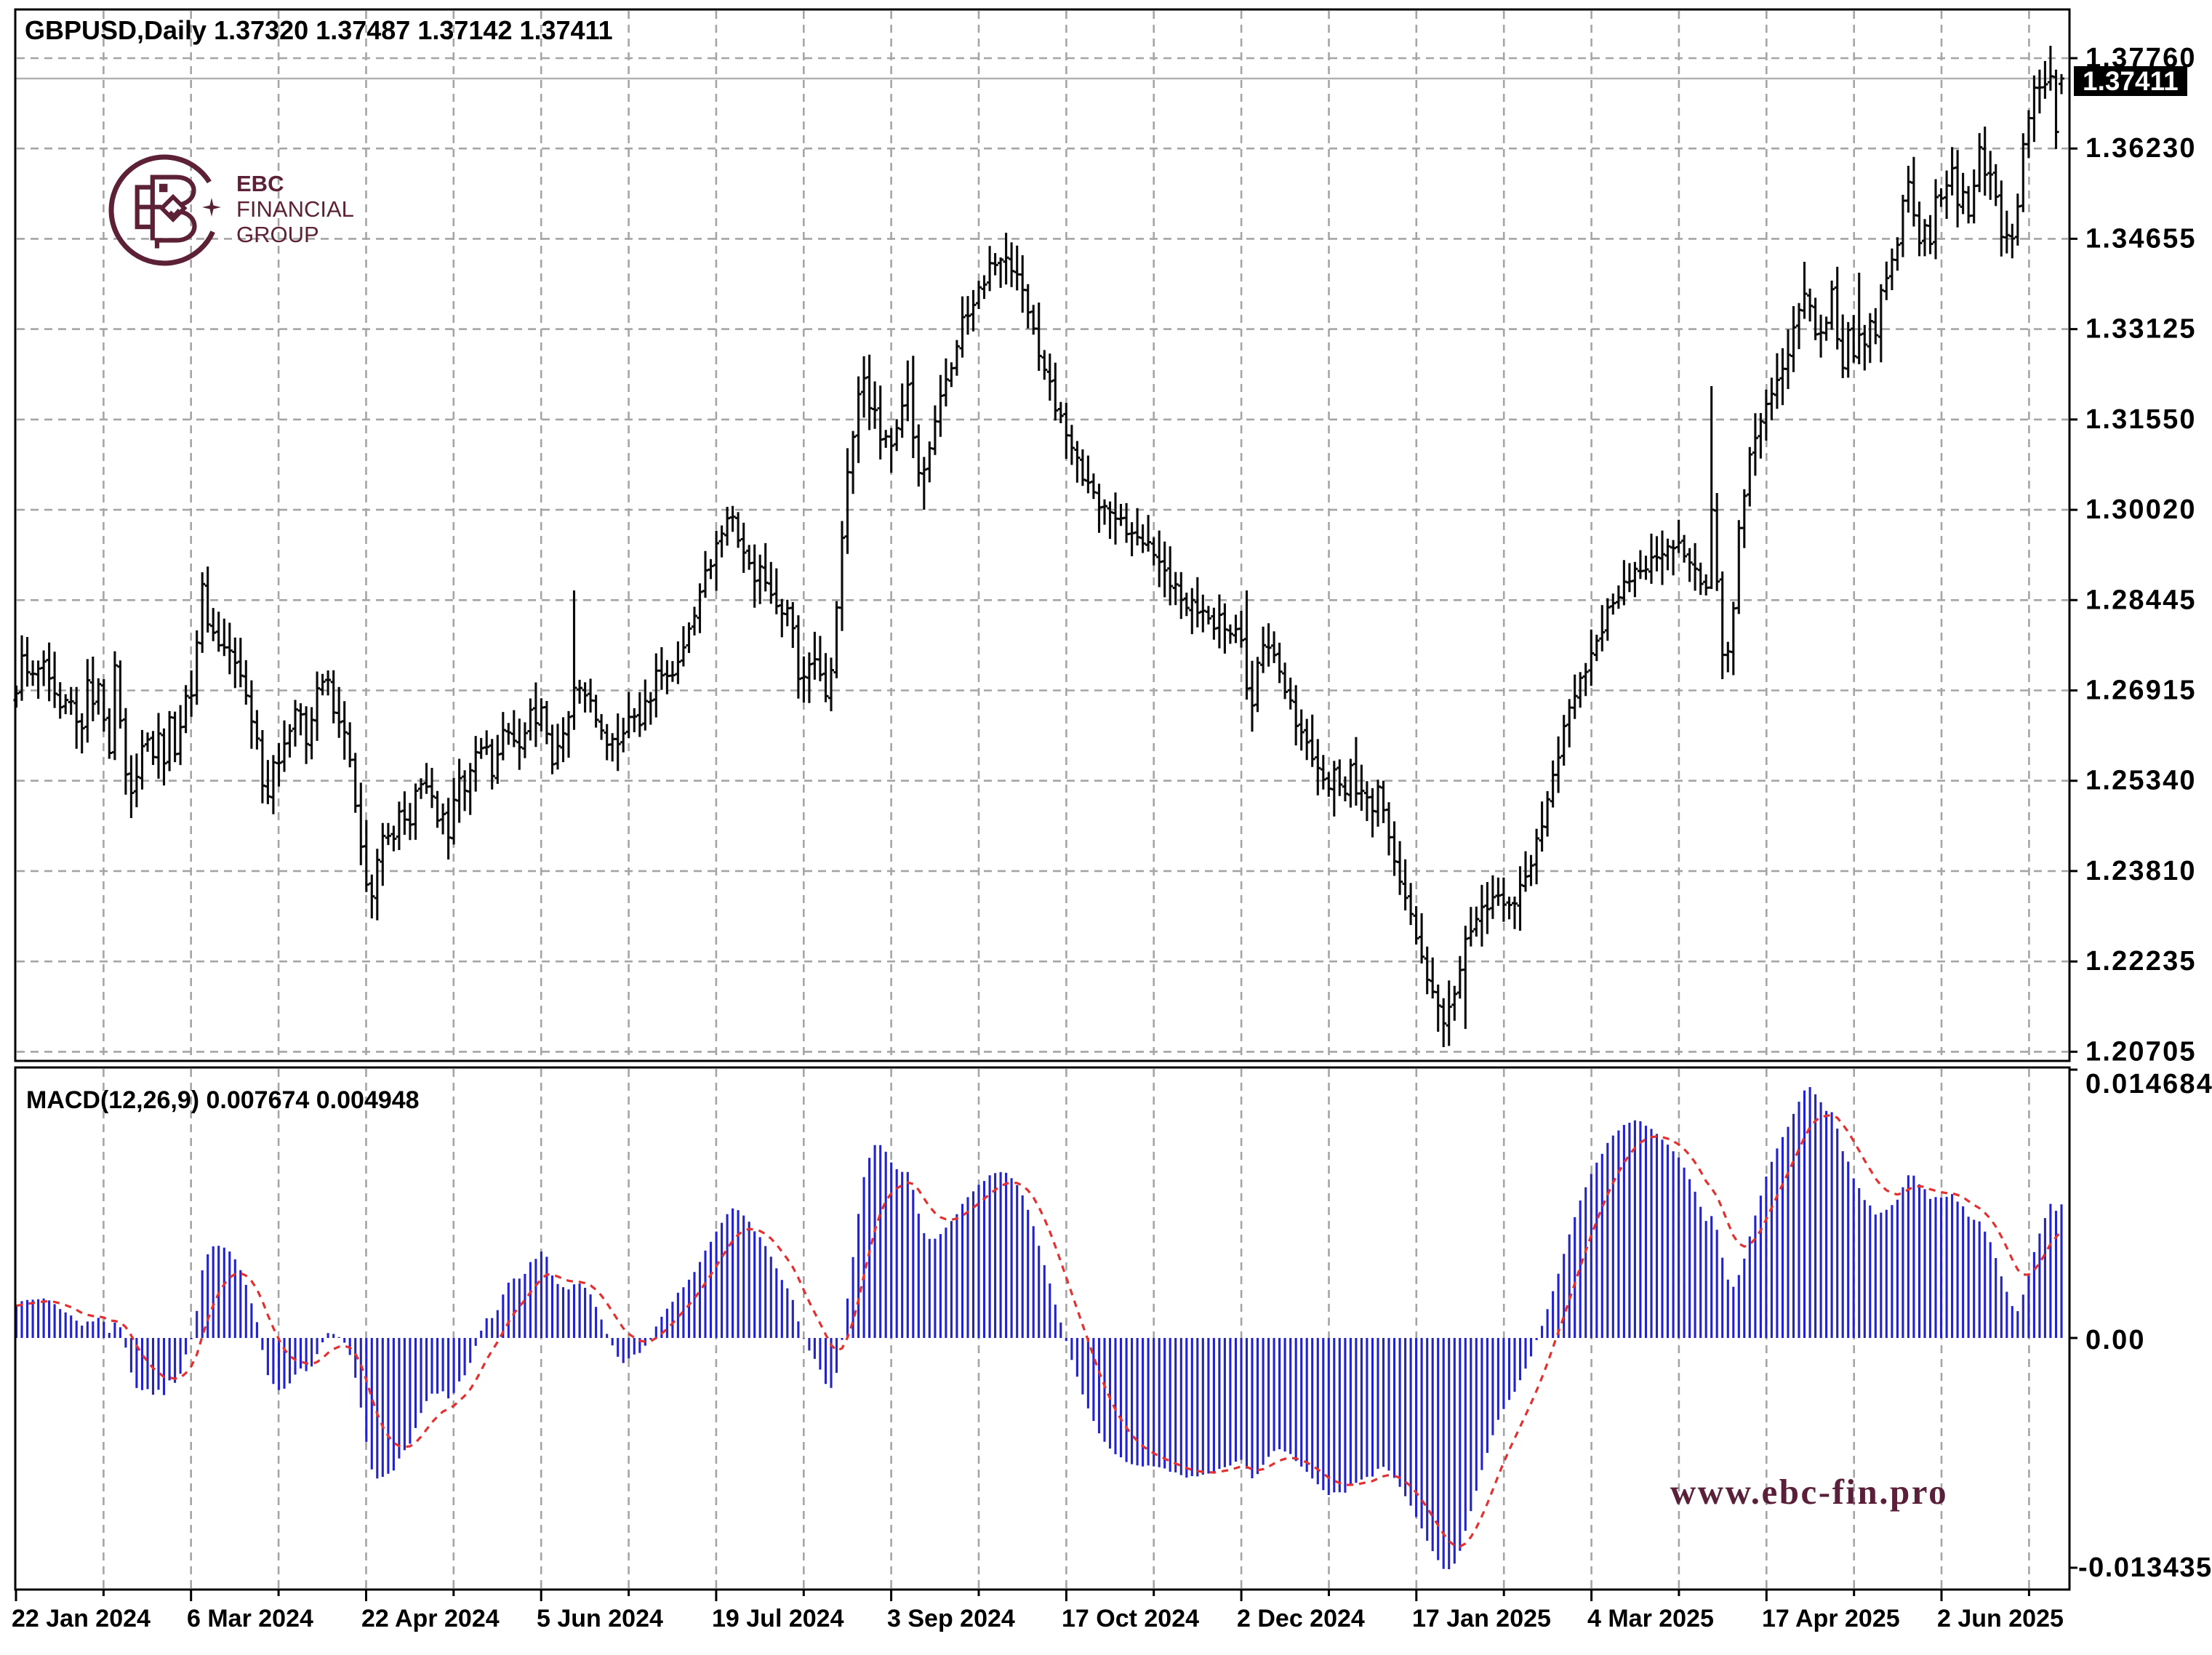 This screenshot has width=2212, height=1655. What do you see at coordinates (250, 1619) in the screenshot?
I see `svg-text: 6 Mar 2024` at bounding box center [250, 1619].